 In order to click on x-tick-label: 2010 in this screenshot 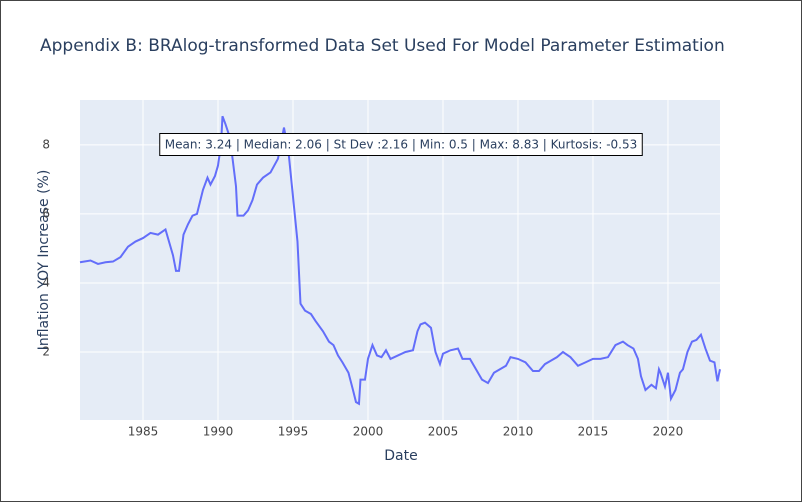, I will do `click(518, 432)`.